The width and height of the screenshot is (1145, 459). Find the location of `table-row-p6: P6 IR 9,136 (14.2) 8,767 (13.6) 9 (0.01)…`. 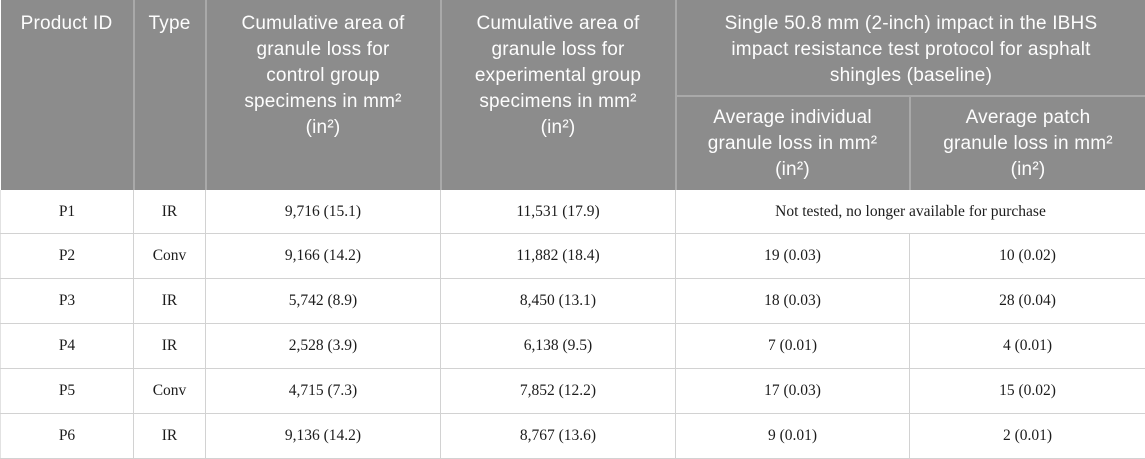

table-row-p6: P6 IR 9,136 (14.2) 8,767 (13.6) 9 (0.01)… is located at coordinates (572, 436).